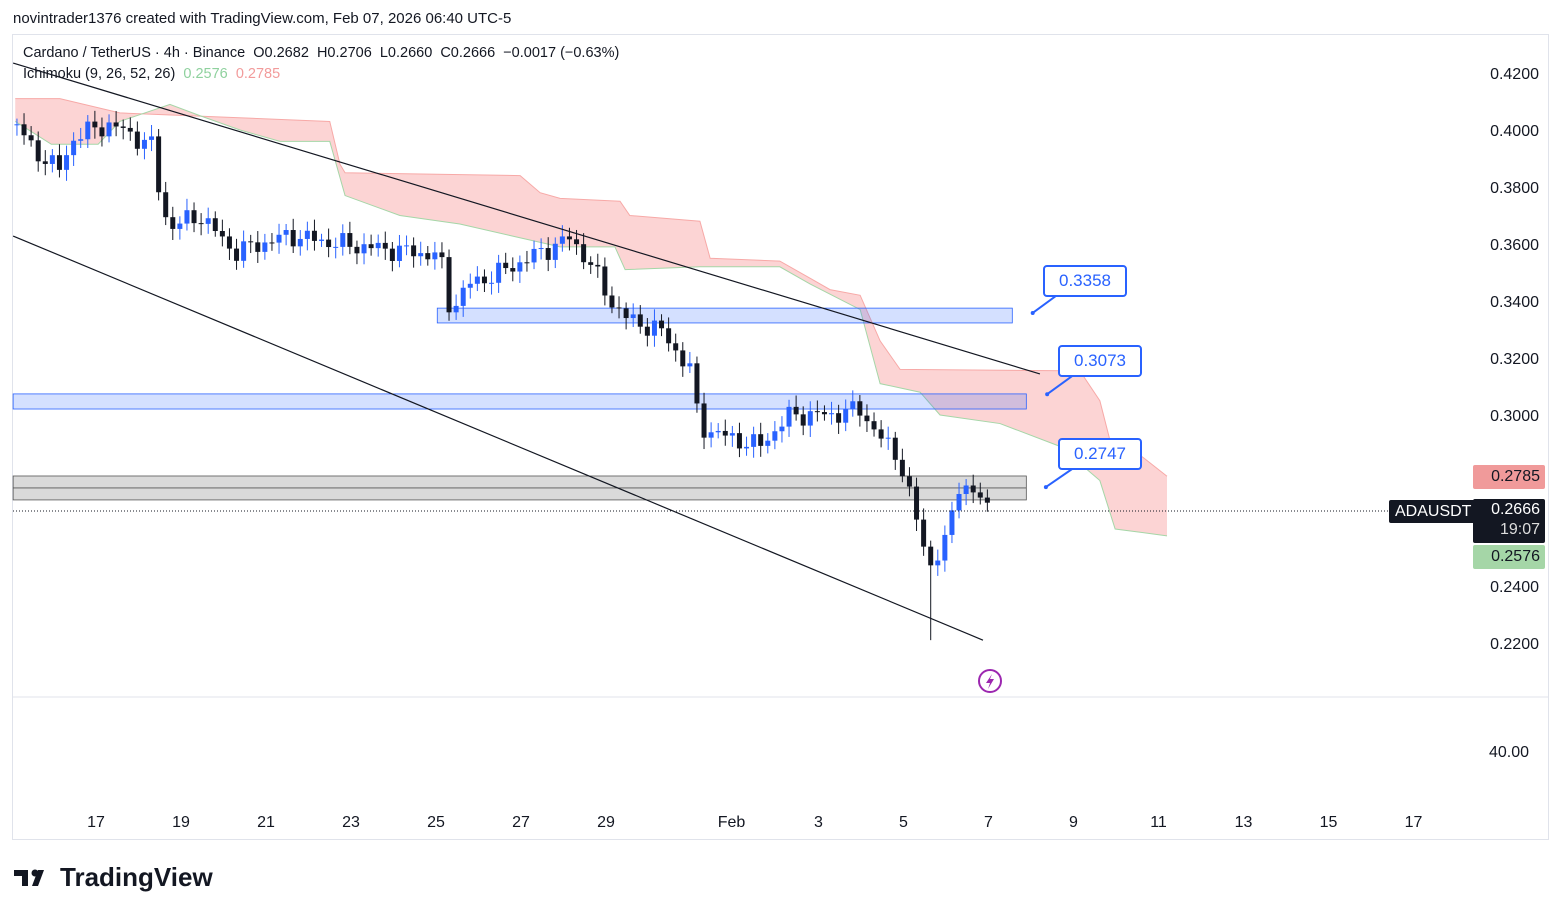  What do you see at coordinates (136, 877) in the screenshot?
I see `brand-name: TradingView` at bounding box center [136, 877].